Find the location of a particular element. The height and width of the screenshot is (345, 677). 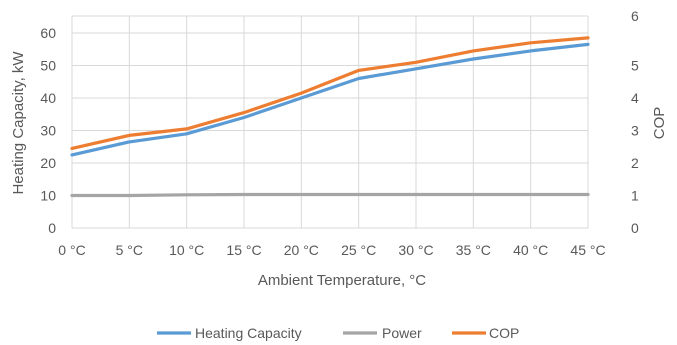

x-tick-label: 20 °C is located at coordinates (301, 250).